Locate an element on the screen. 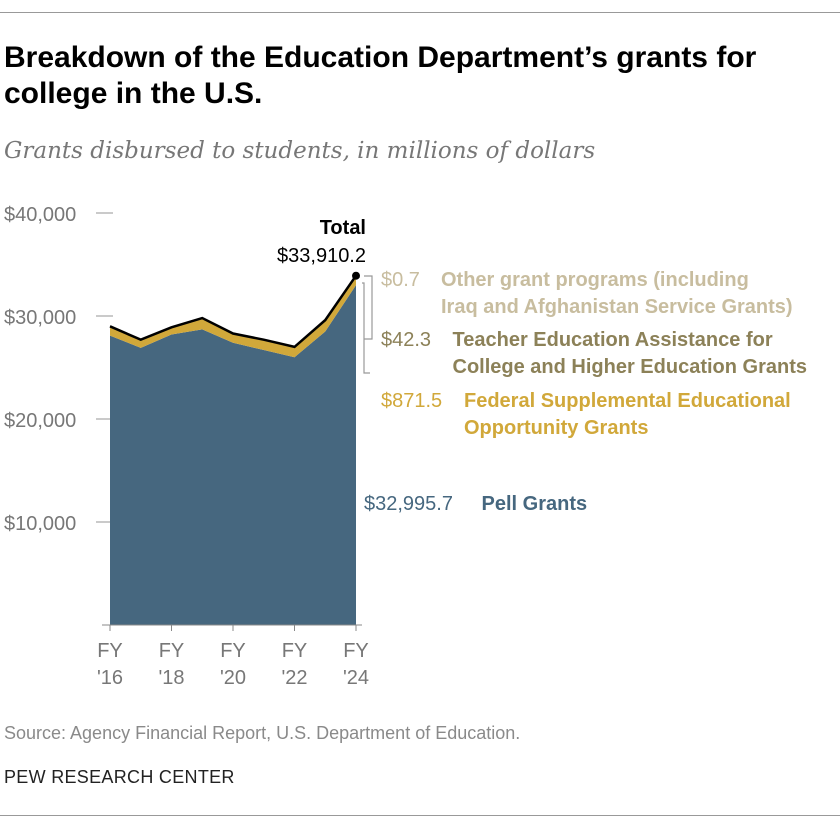 Image resolution: width=840 pixels, height=828 pixels. x-tick-label: '16 is located at coordinates (110, 678).